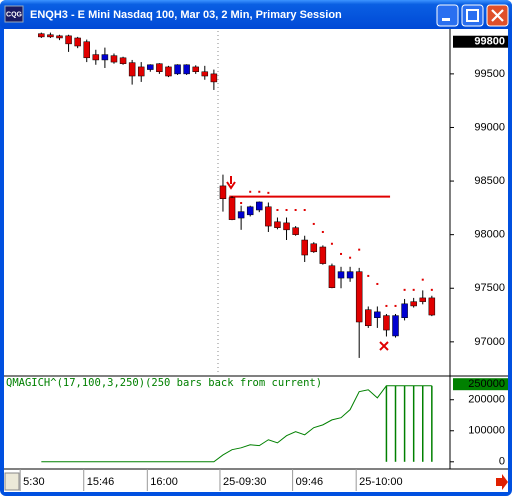 This screenshot has height=501, width=512. Describe the element at coordinates (486, 400) in the screenshot. I see `y-tick-label: 200000` at that location.